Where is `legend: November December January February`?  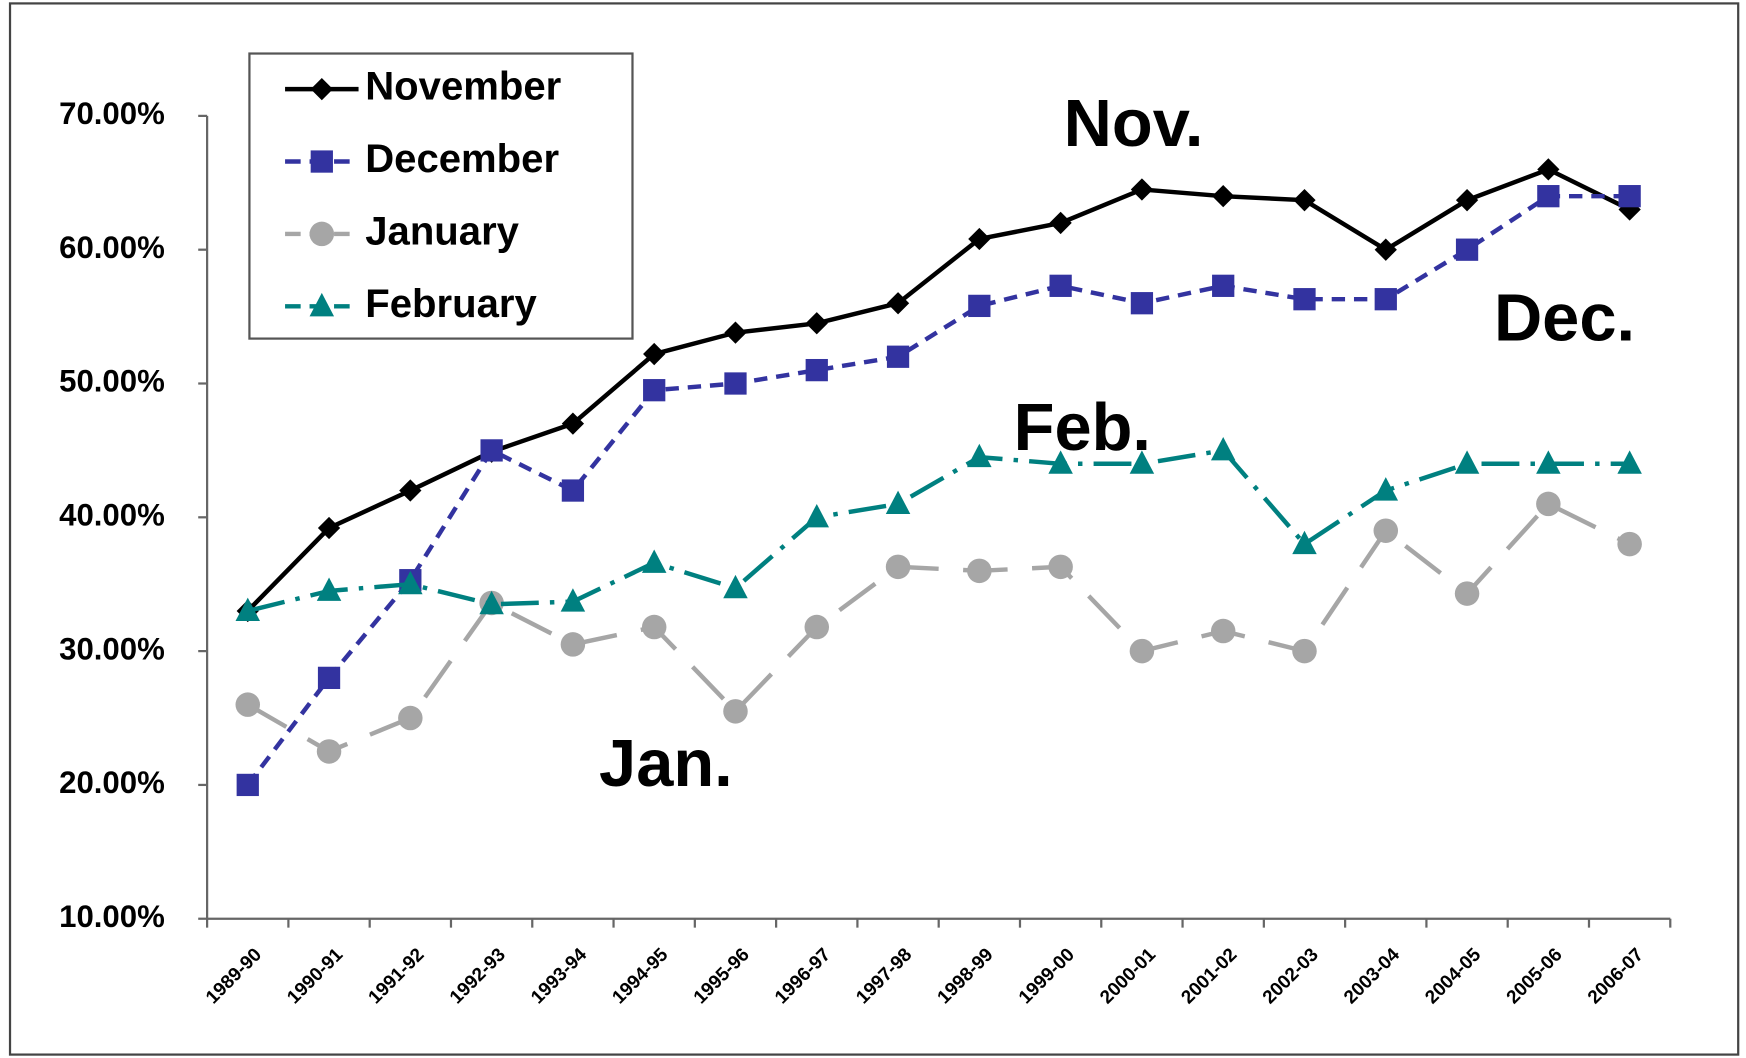
legend: November December January February is located at coordinates (441, 196).